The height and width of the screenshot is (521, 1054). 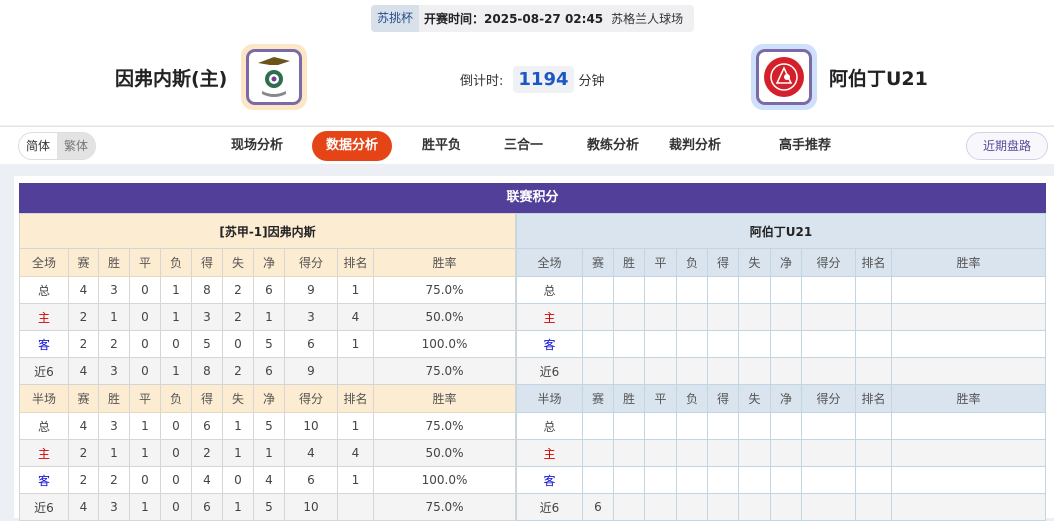 What do you see at coordinates (257, 145) in the screenshot?
I see `tab-live-analysis: 现场分析` at bounding box center [257, 145].